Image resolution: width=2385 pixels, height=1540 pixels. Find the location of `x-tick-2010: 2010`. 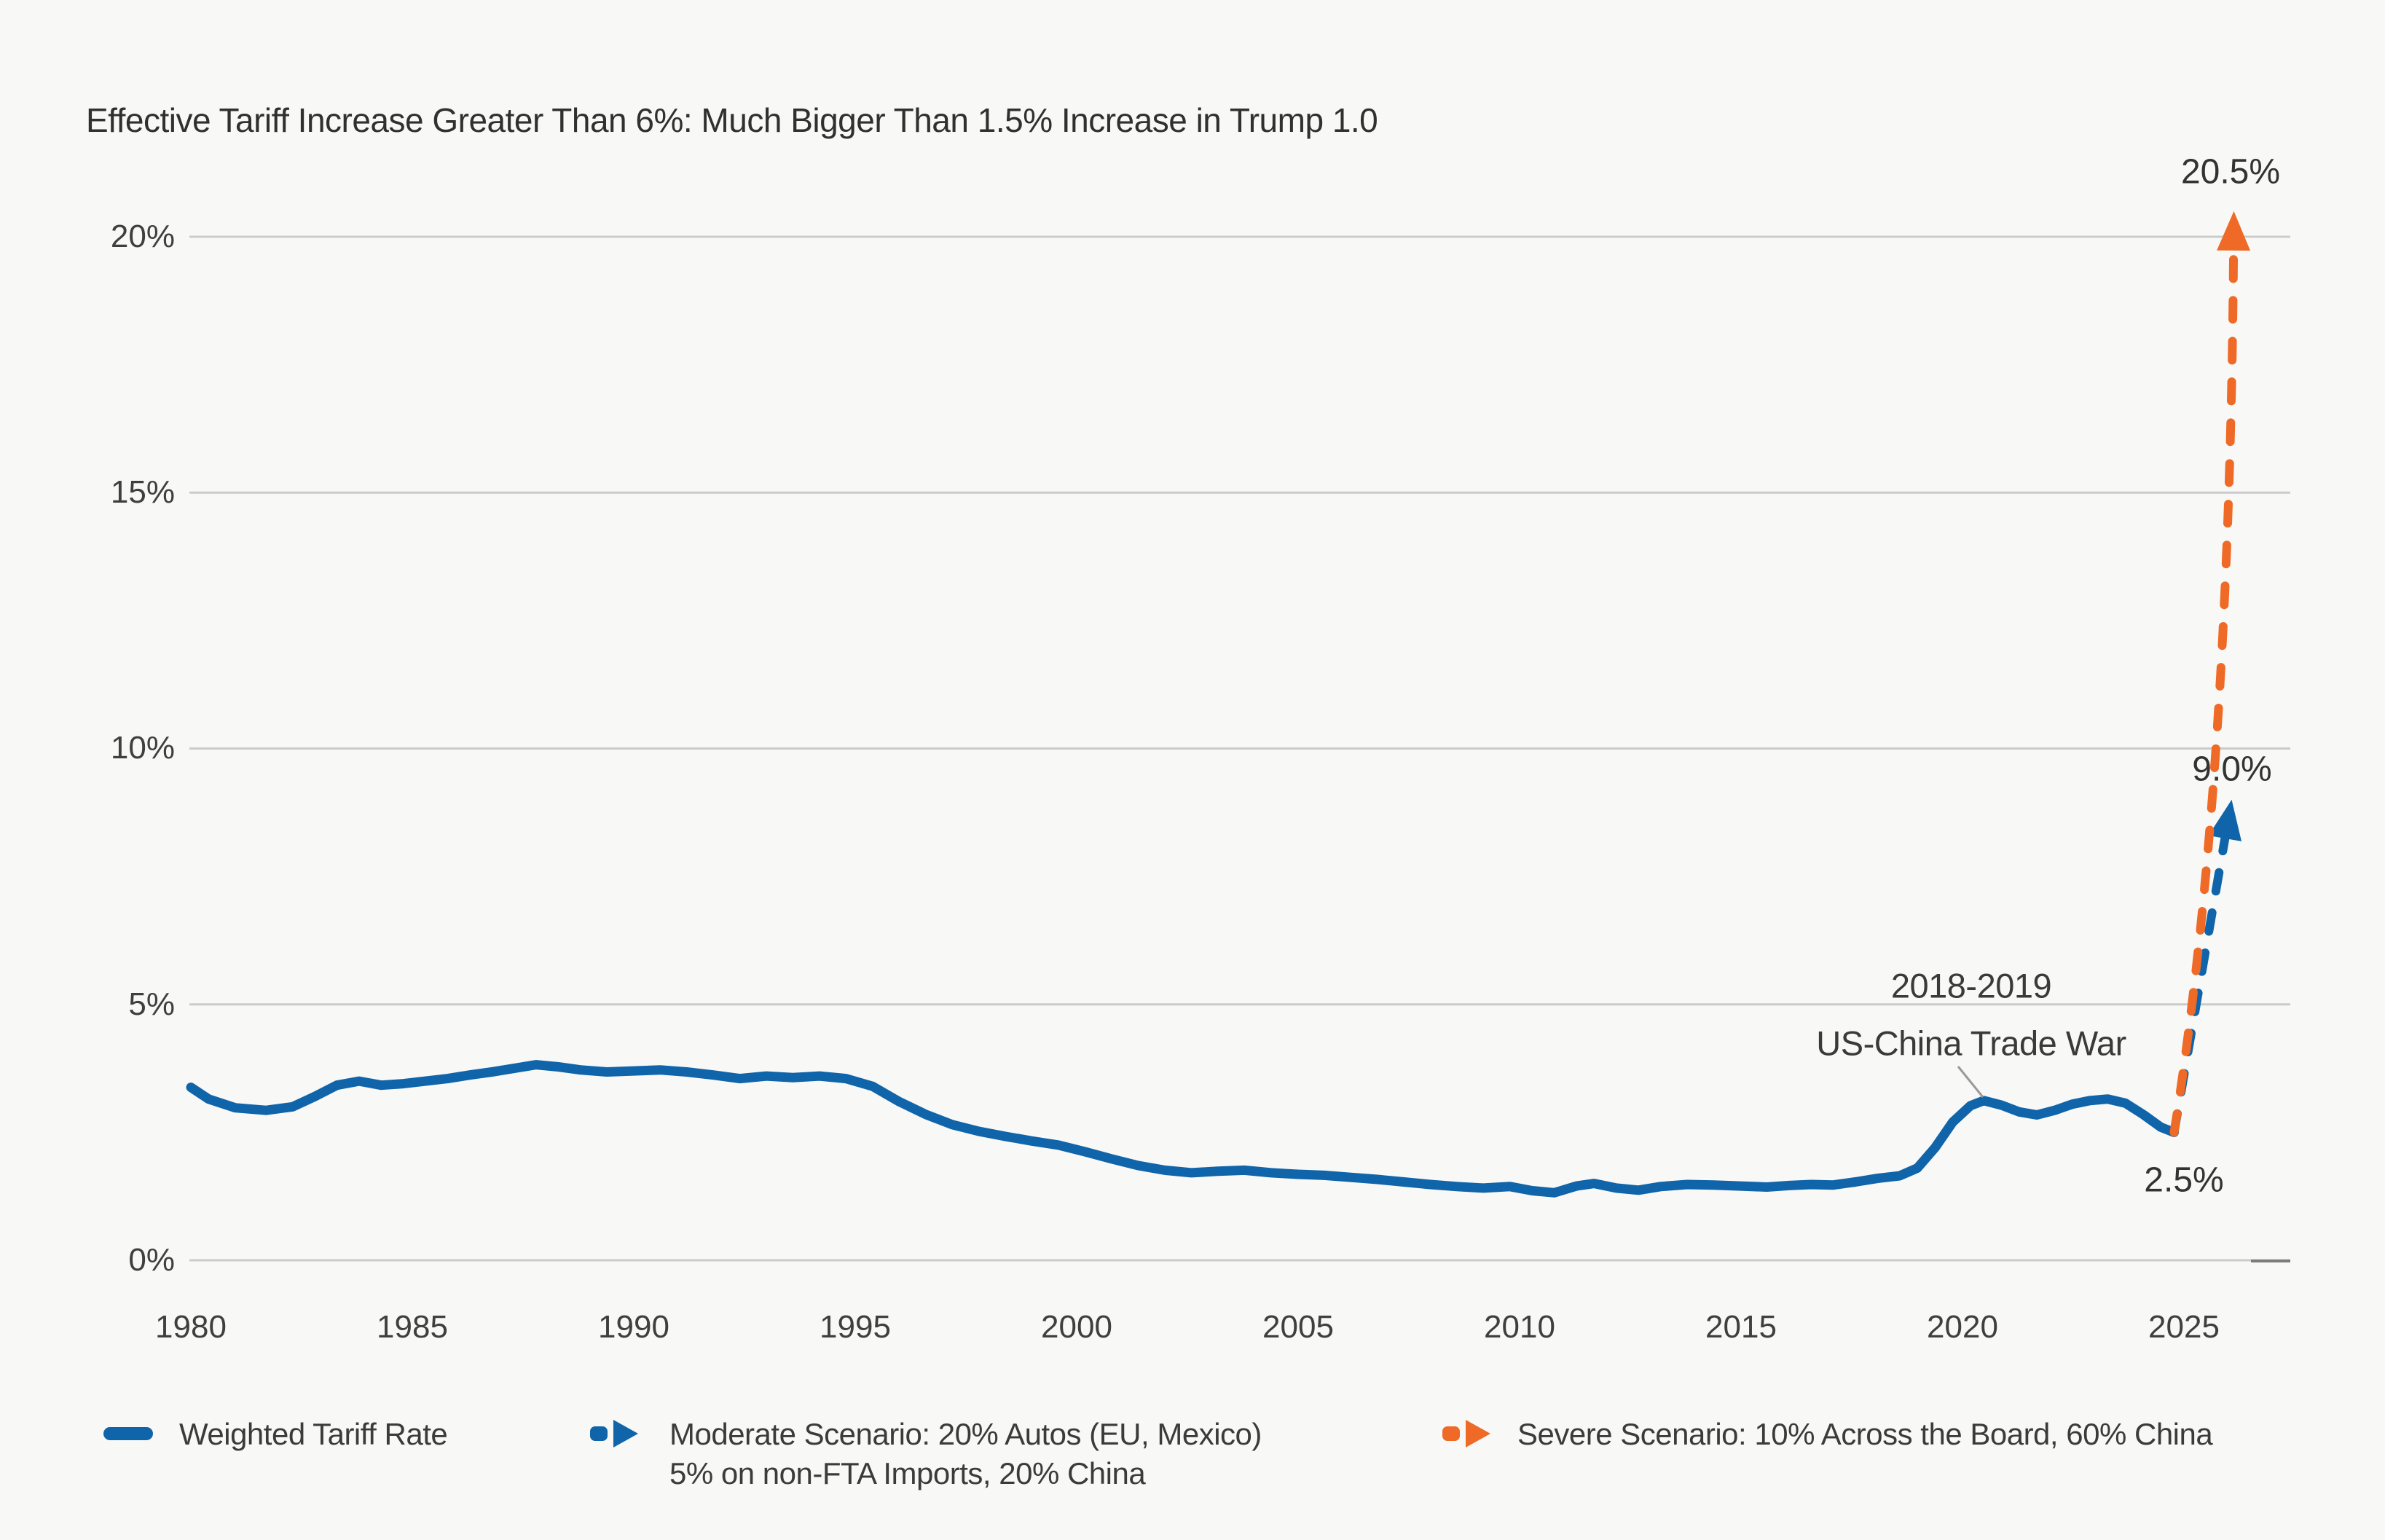

x-tick-2010: 2010 is located at coordinates (1519, 1327).